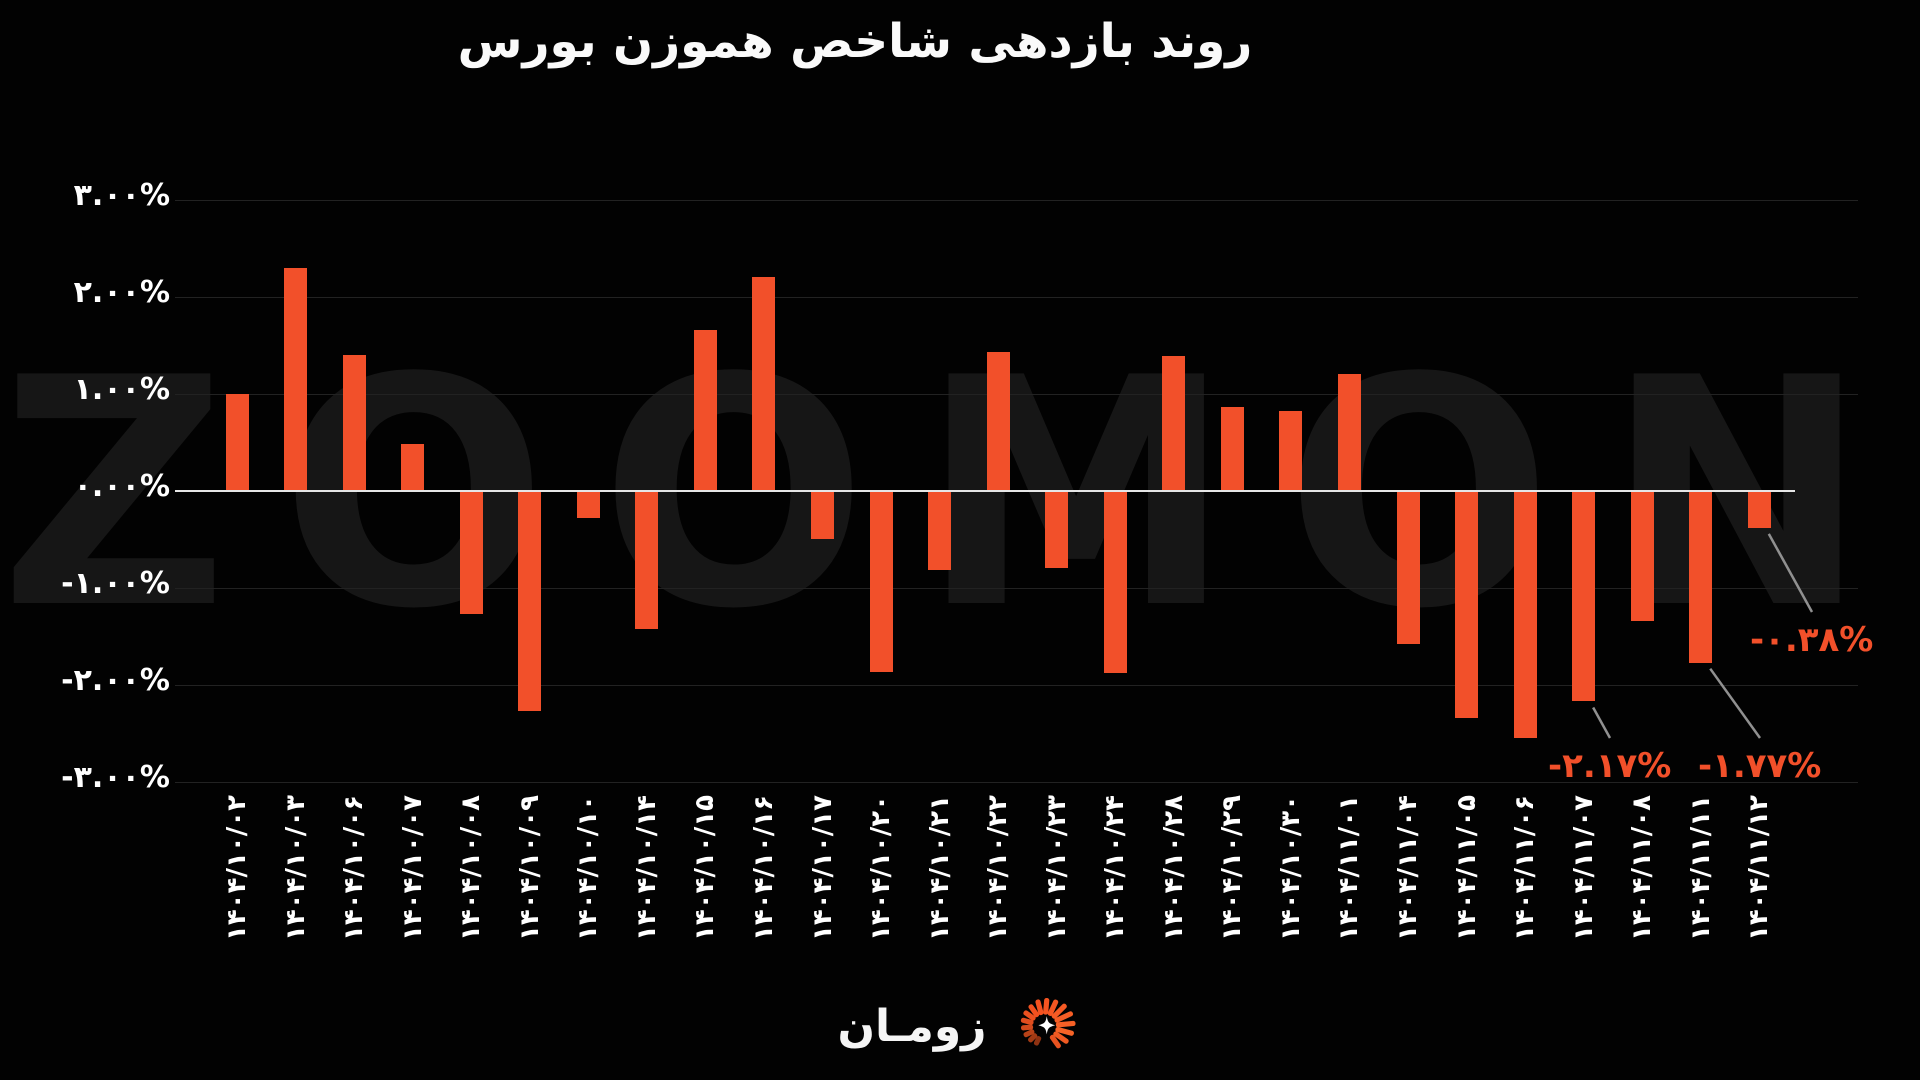 The height and width of the screenshot is (1080, 1920). I want to click on bar-۱۴۰۴/۱۰/۱۶, so click(764, 383).